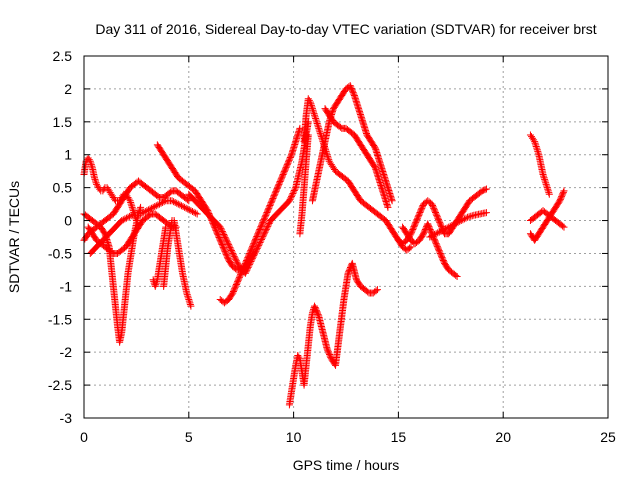 This screenshot has width=640, height=480. Describe the element at coordinates (68, 221) in the screenshot. I see `y-tick-label: 0` at that location.